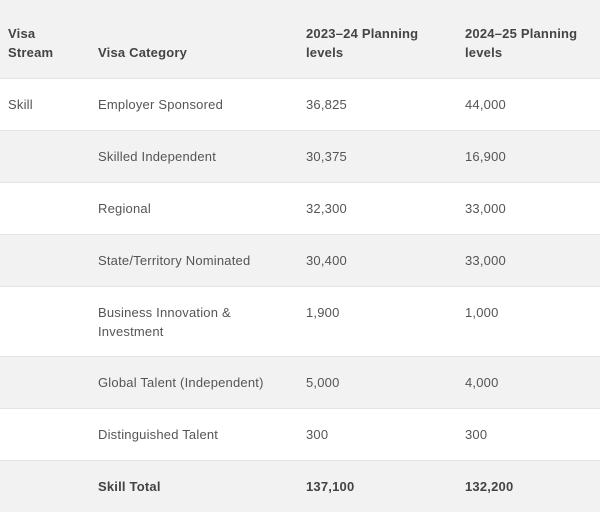  What do you see at coordinates (300, 486) in the screenshot?
I see `total-row: Skill Total 137,100 132,200` at bounding box center [300, 486].